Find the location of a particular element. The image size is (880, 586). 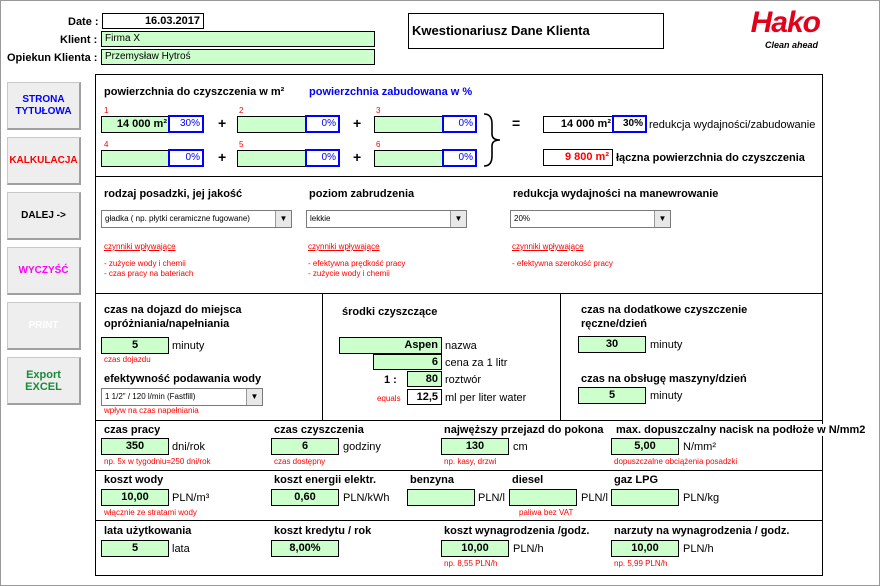

markup-unit: PLN/h is located at coordinates (698, 549).